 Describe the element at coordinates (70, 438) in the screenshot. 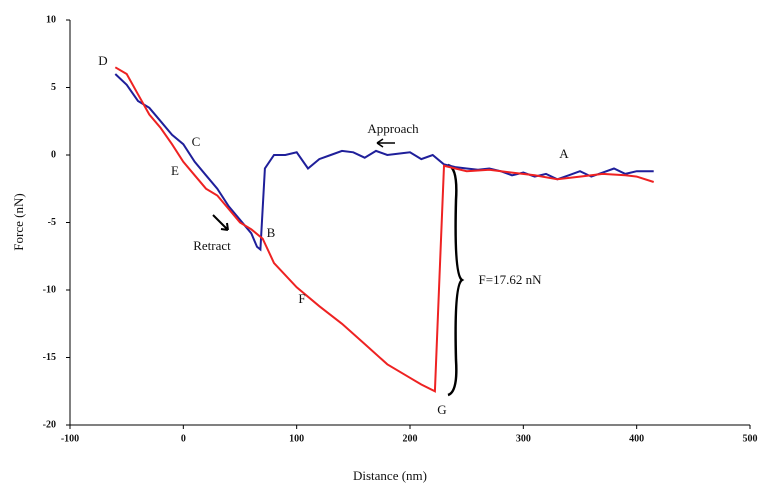

I see `x-tick-label: -100` at that location.